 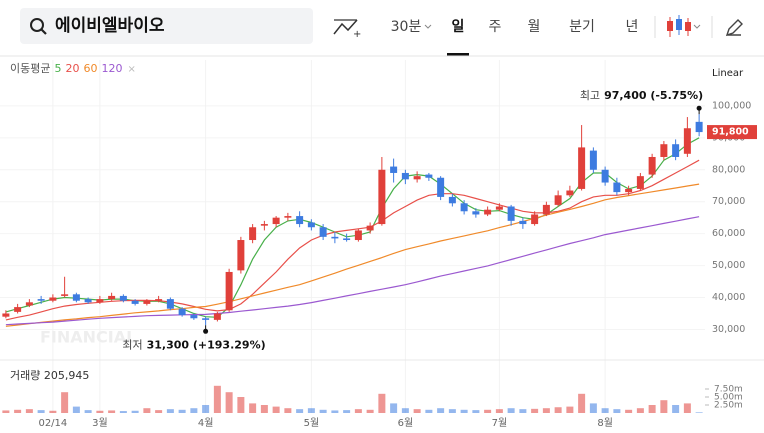 What do you see at coordinates (352, 399) in the screenshot?
I see `volume-bars` at bounding box center [352, 399].